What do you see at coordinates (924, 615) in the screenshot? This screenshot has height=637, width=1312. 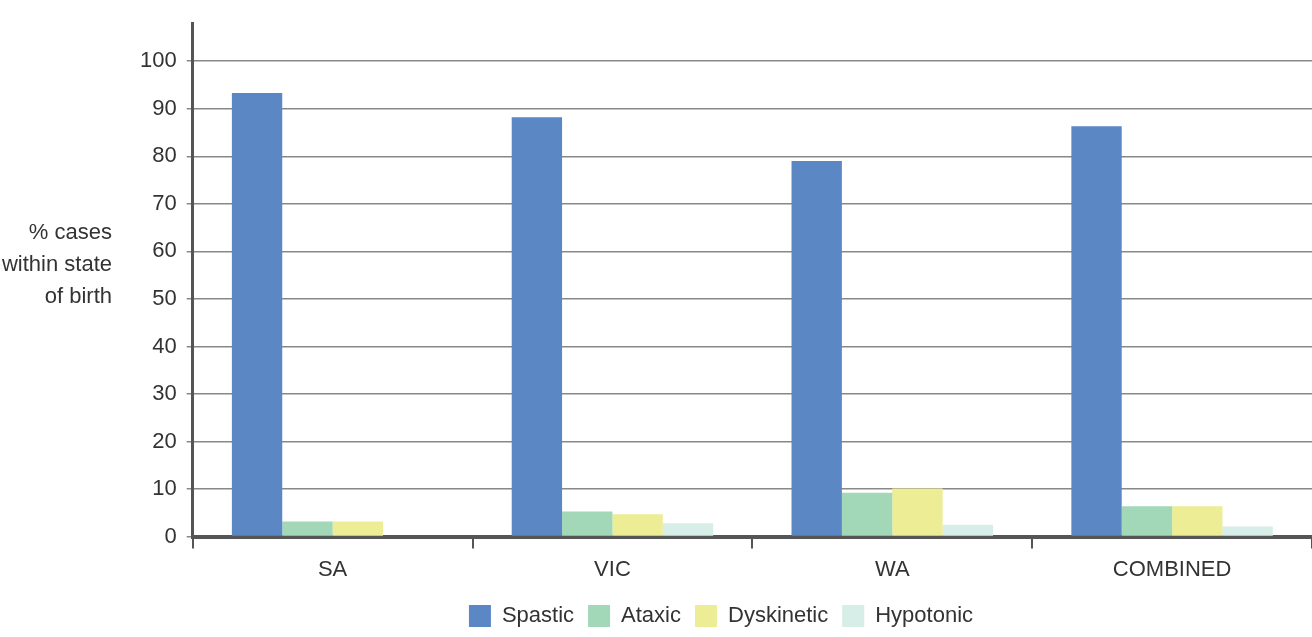 I see `legend-label: Hypotonic` at bounding box center [924, 615].